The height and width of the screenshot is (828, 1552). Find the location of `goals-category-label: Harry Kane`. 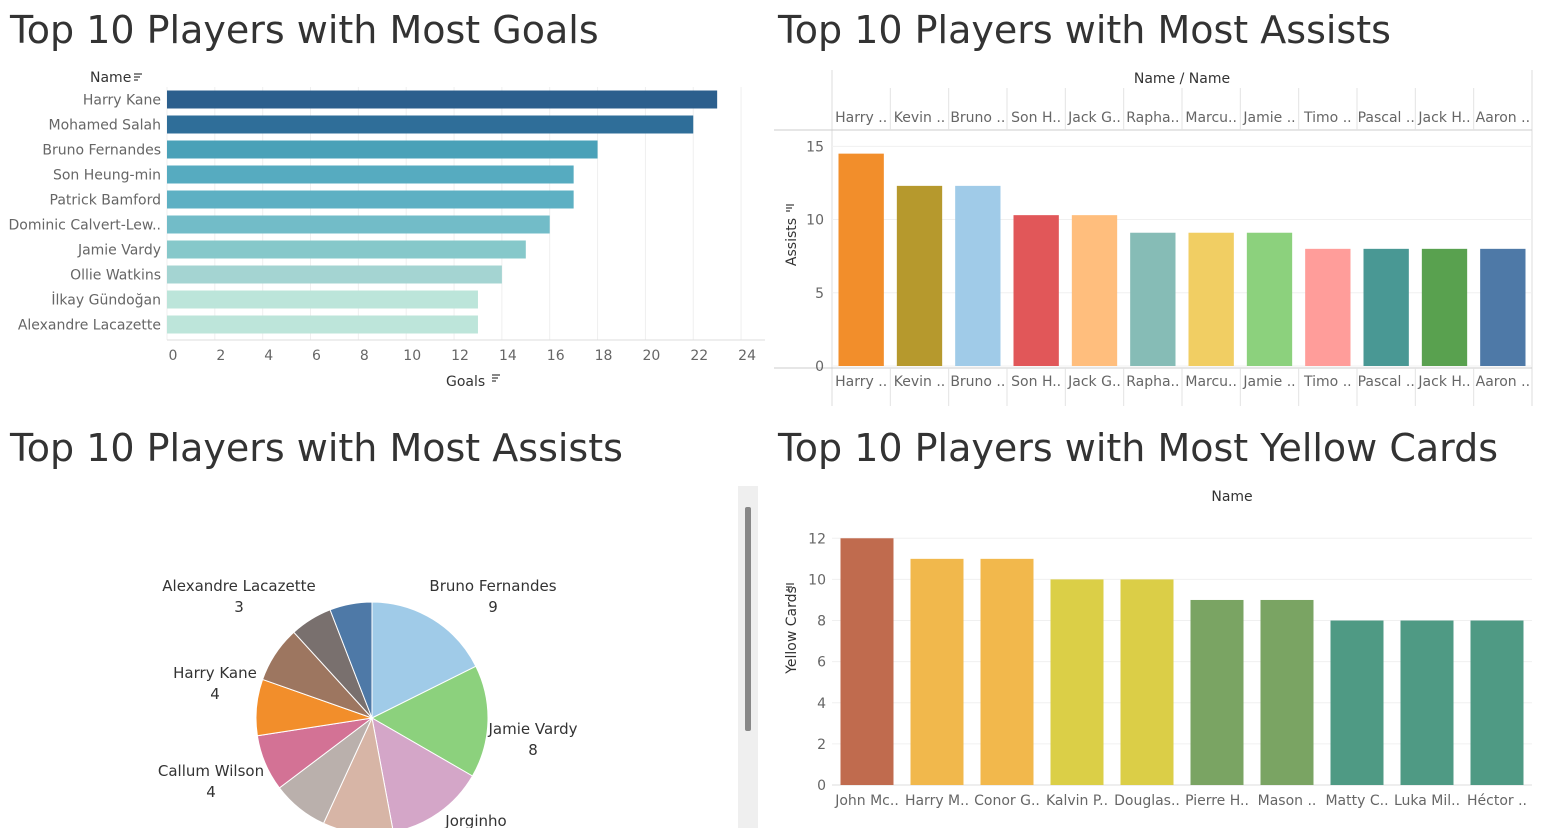

goals-category-label: Harry Kane is located at coordinates (122, 101).